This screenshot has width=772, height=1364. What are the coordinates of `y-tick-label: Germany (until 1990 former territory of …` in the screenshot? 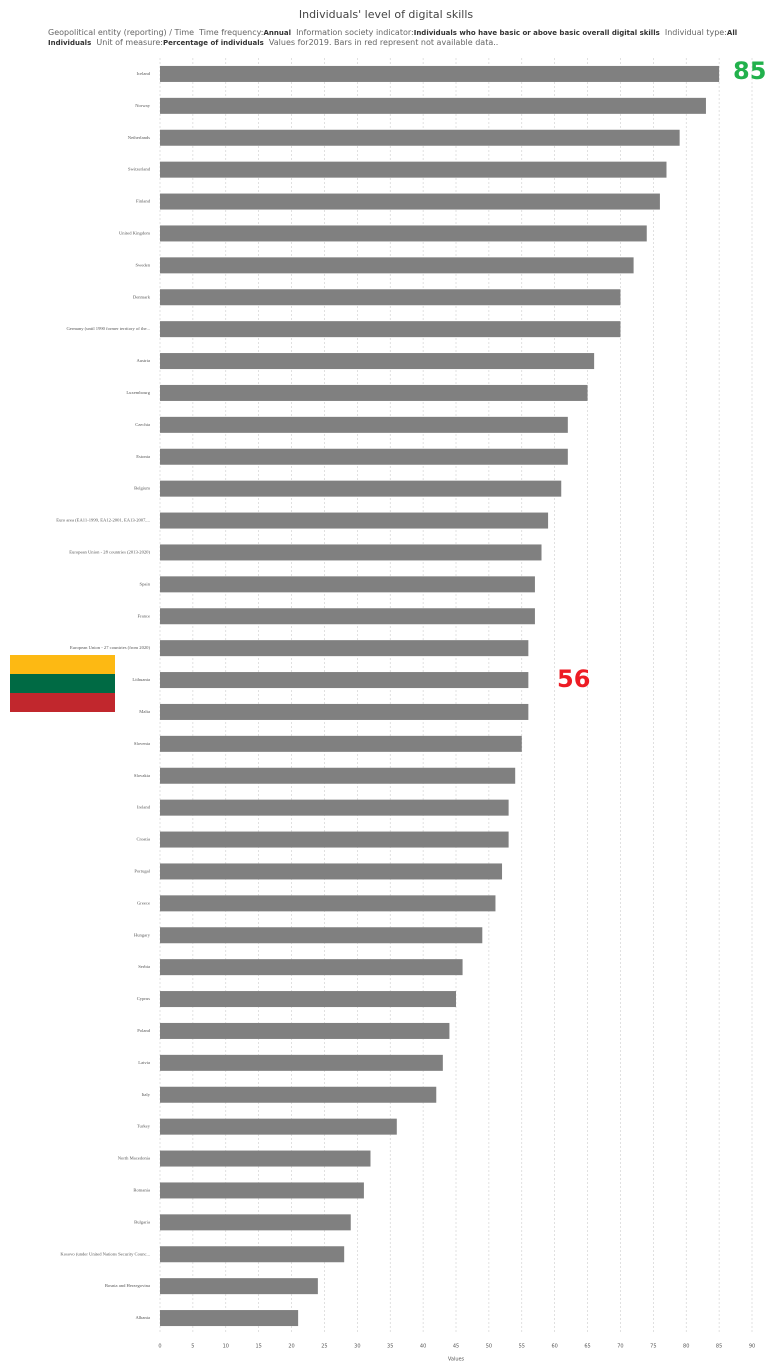 It's located at (108, 328).